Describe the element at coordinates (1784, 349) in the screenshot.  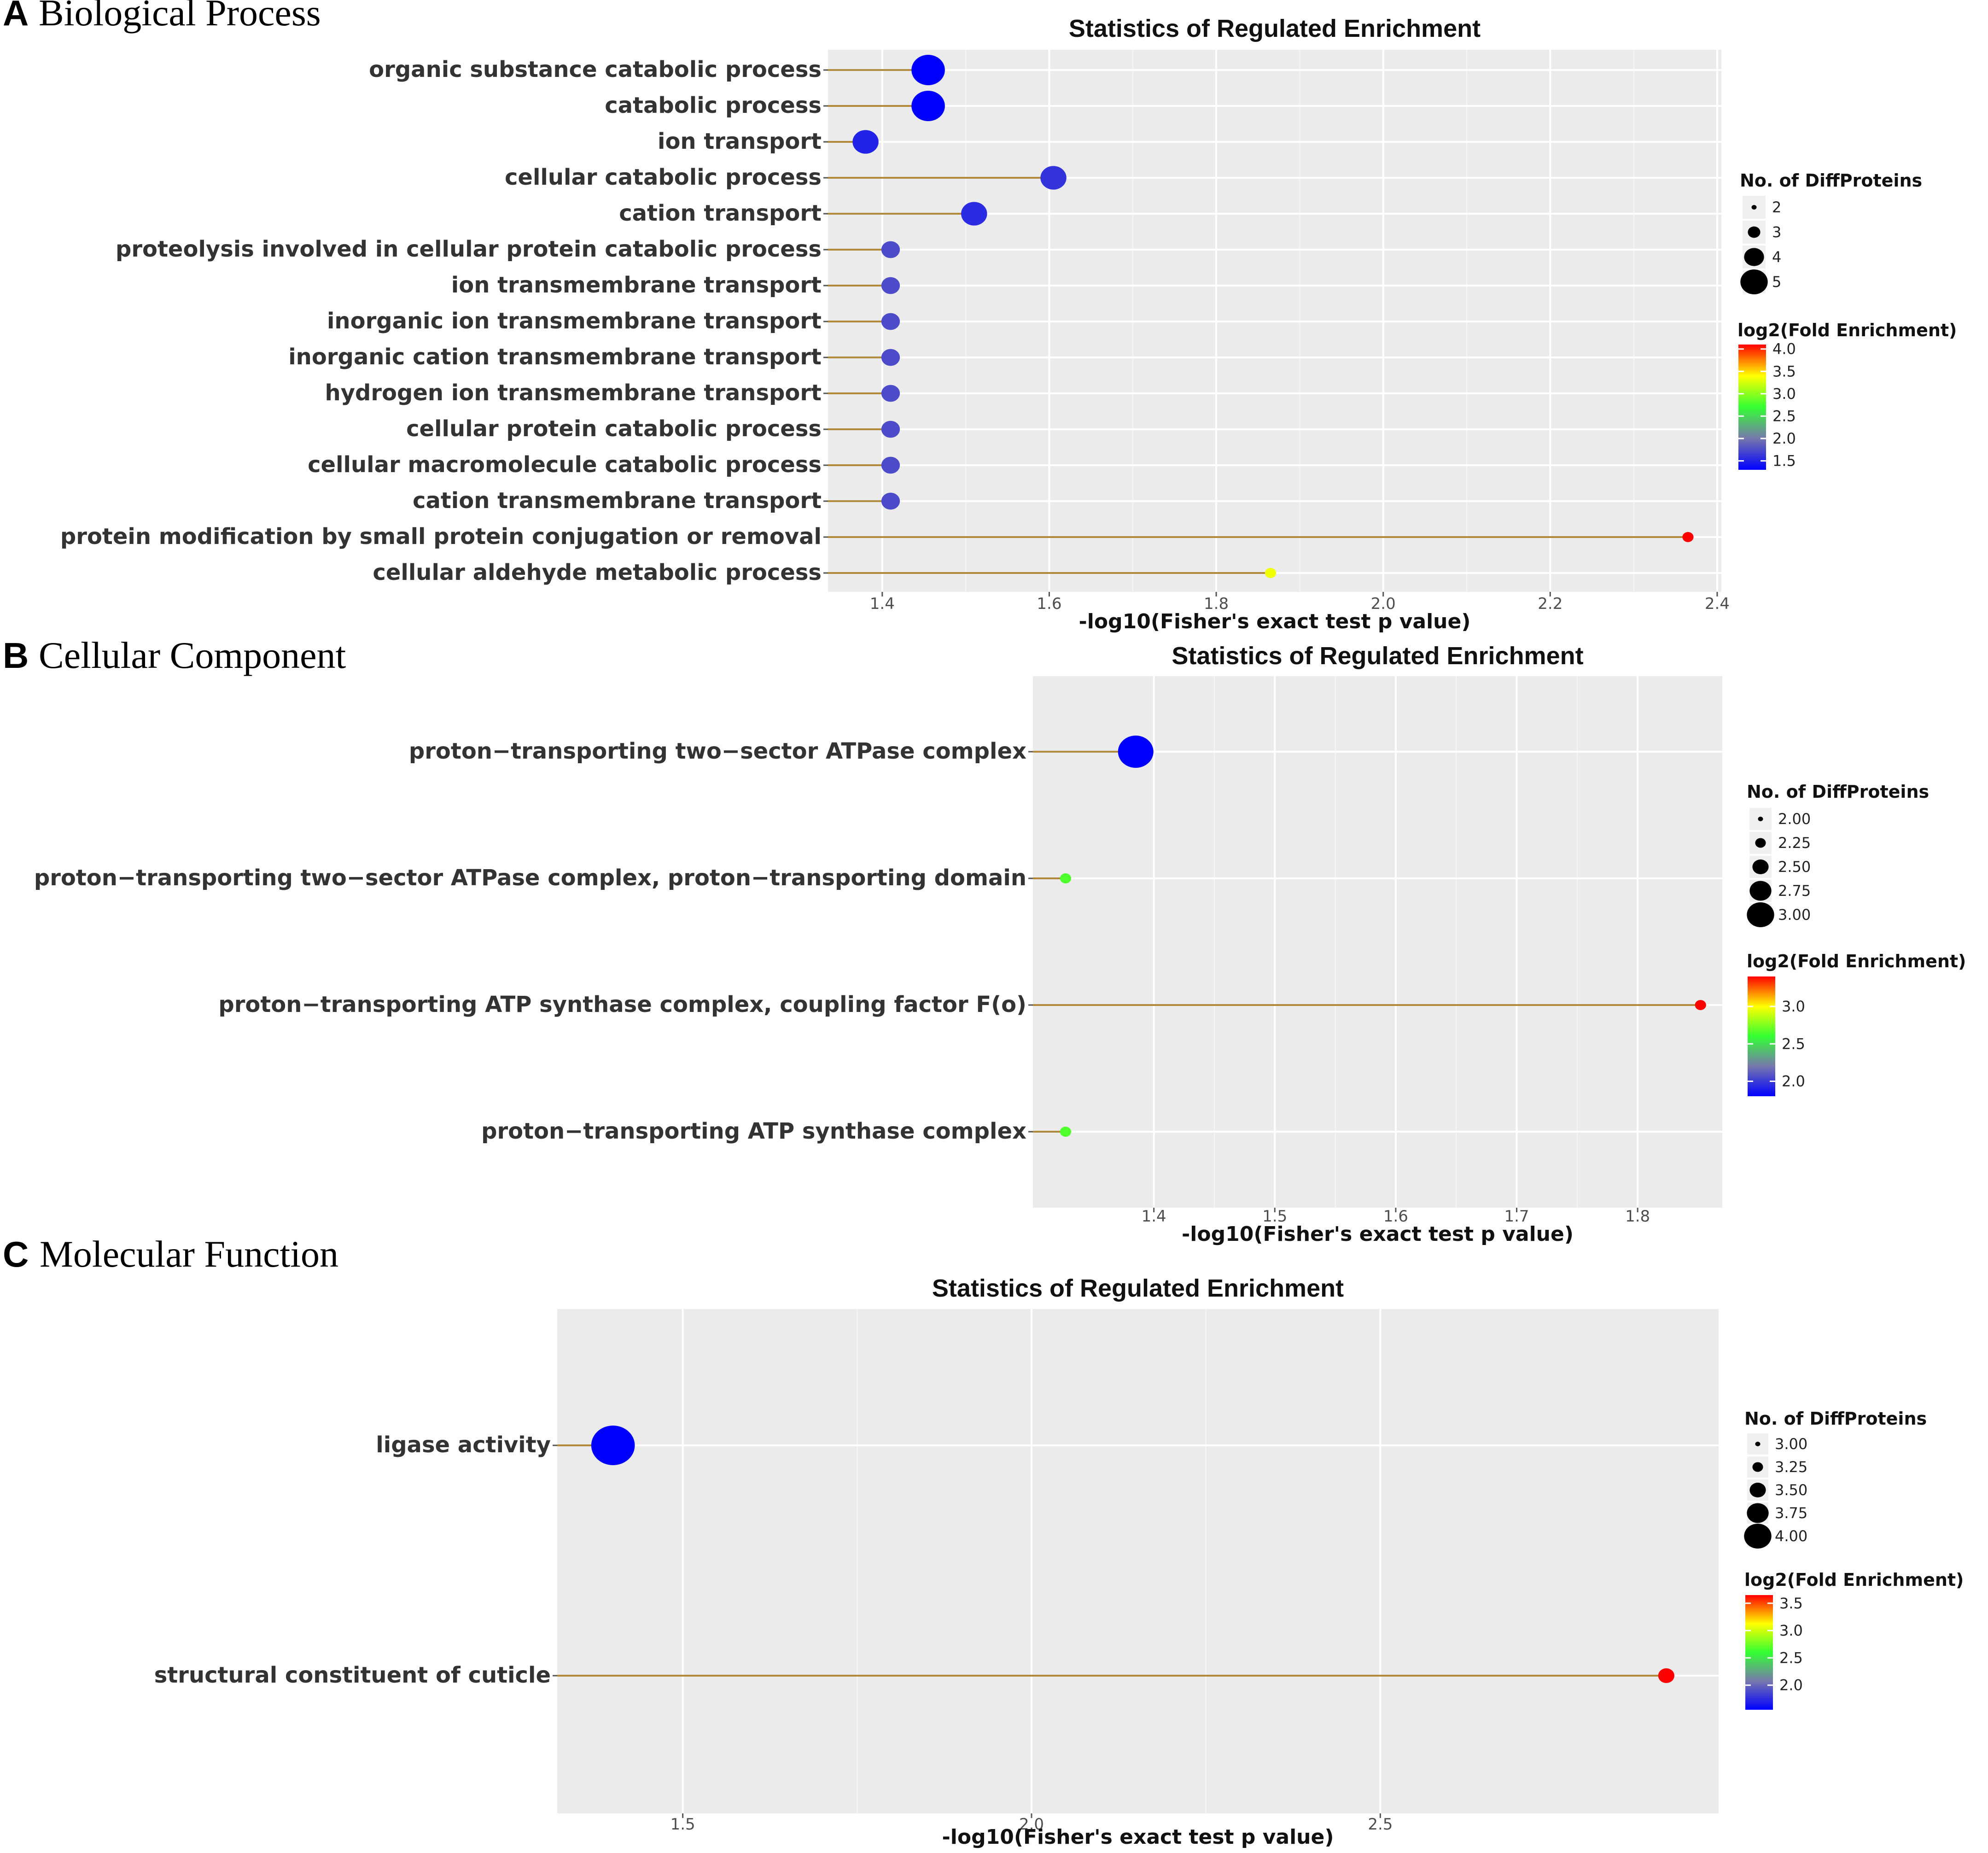
I see `color-legend-label: 4.0` at that location.